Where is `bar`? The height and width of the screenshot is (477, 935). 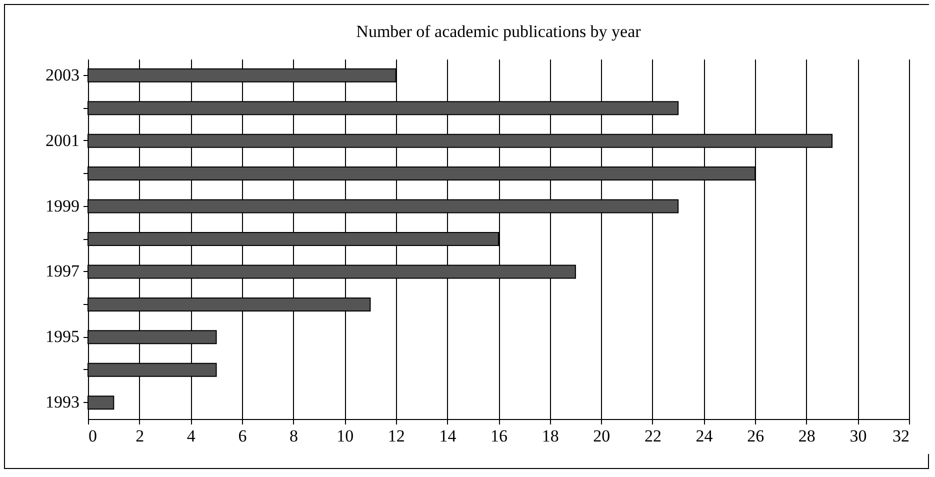
bar is located at coordinates (101, 403).